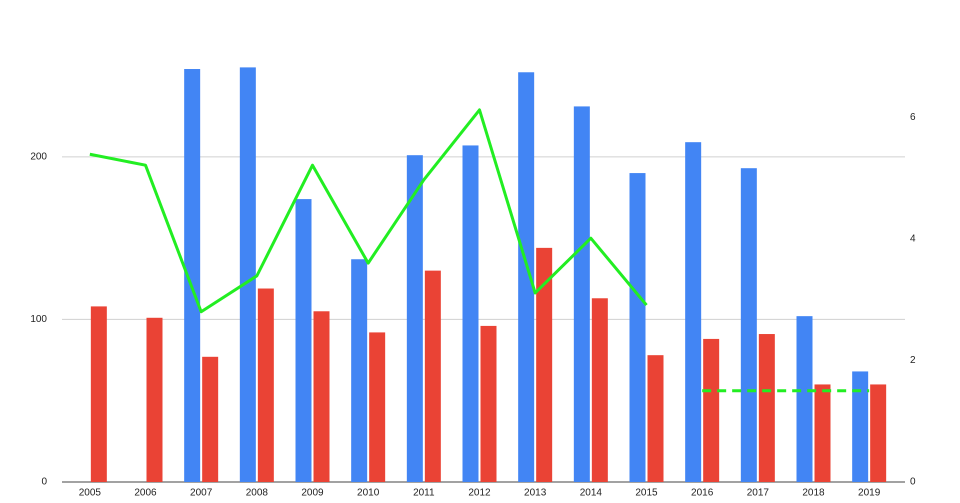  What do you see at coordinates (913, 360) in the screenshot?
I see `y2-tick-label: 2` at bounding box center [913, 360].